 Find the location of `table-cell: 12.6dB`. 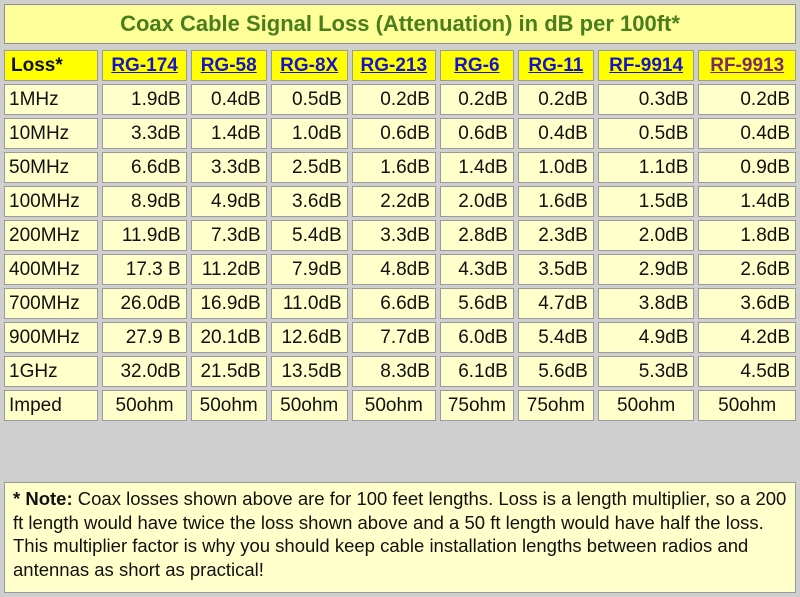

table-cell: 12.6dB is located at coordinates (309, 337).